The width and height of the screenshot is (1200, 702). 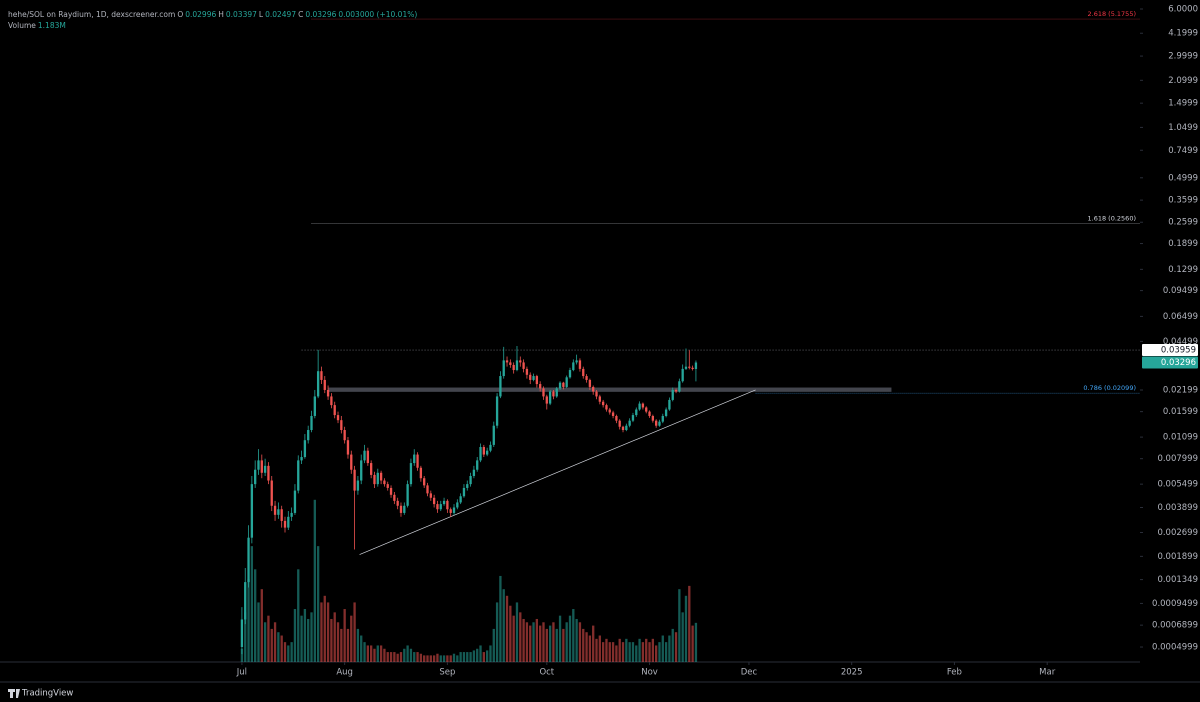 I want to click on y-tick-label: 0.0004999, so click(x=1175, y=648).